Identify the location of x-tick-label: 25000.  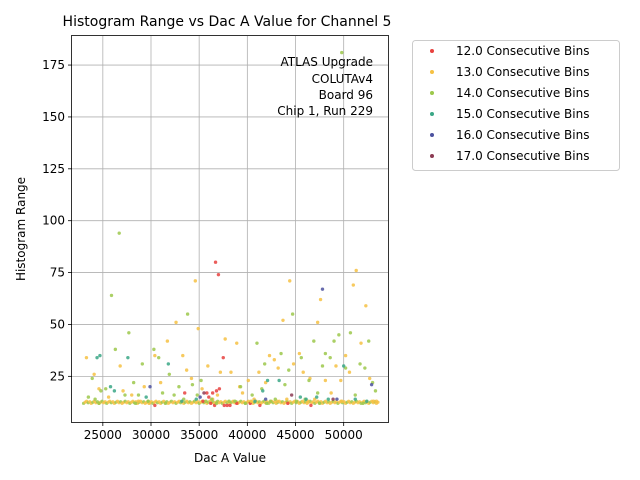
(103, 435).